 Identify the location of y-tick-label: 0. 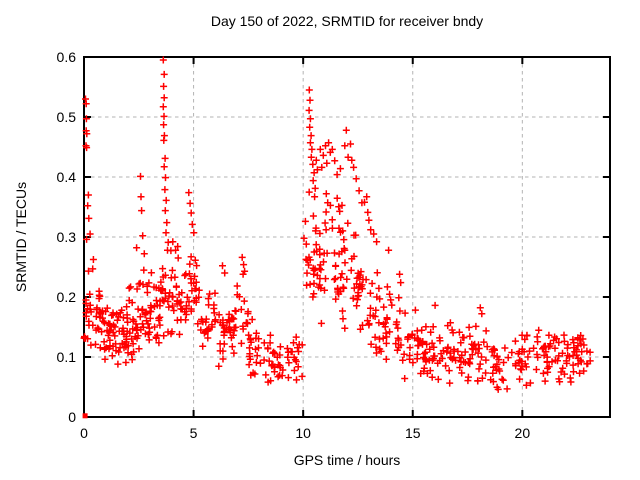
(72, 417).